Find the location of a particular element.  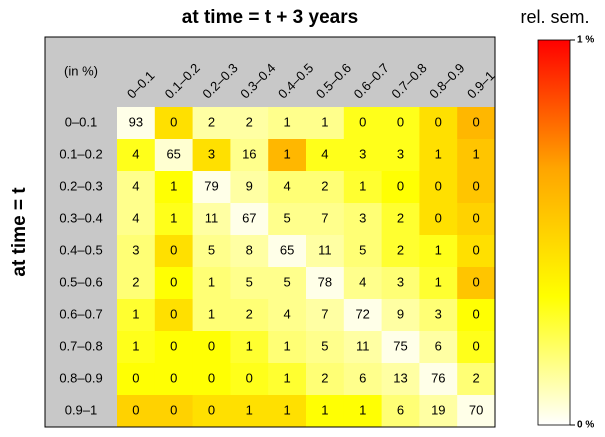

cell-label: 65 is located at coordinates (173, 153).